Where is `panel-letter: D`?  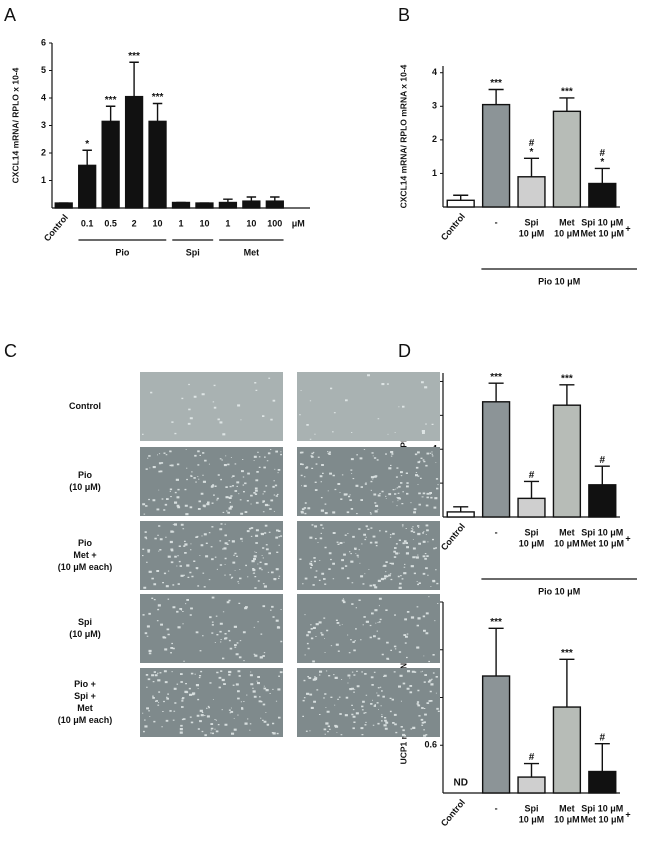
panel-letter: D is located at coordinates (404, 351).